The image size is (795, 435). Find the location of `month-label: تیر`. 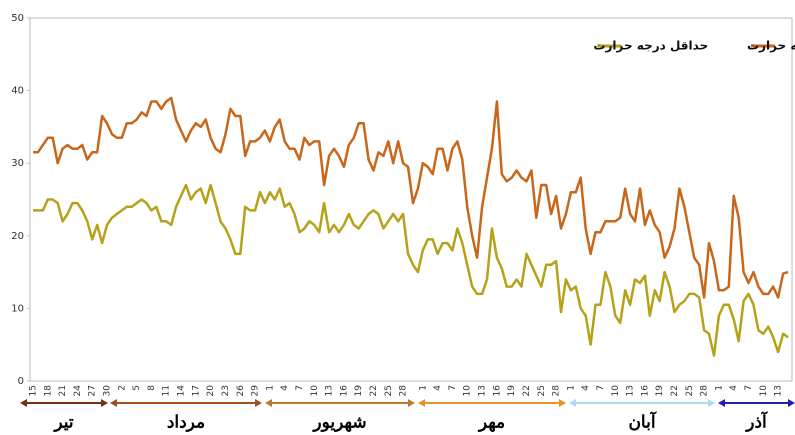

month-label: تیر is located at coordinates (63, 423).